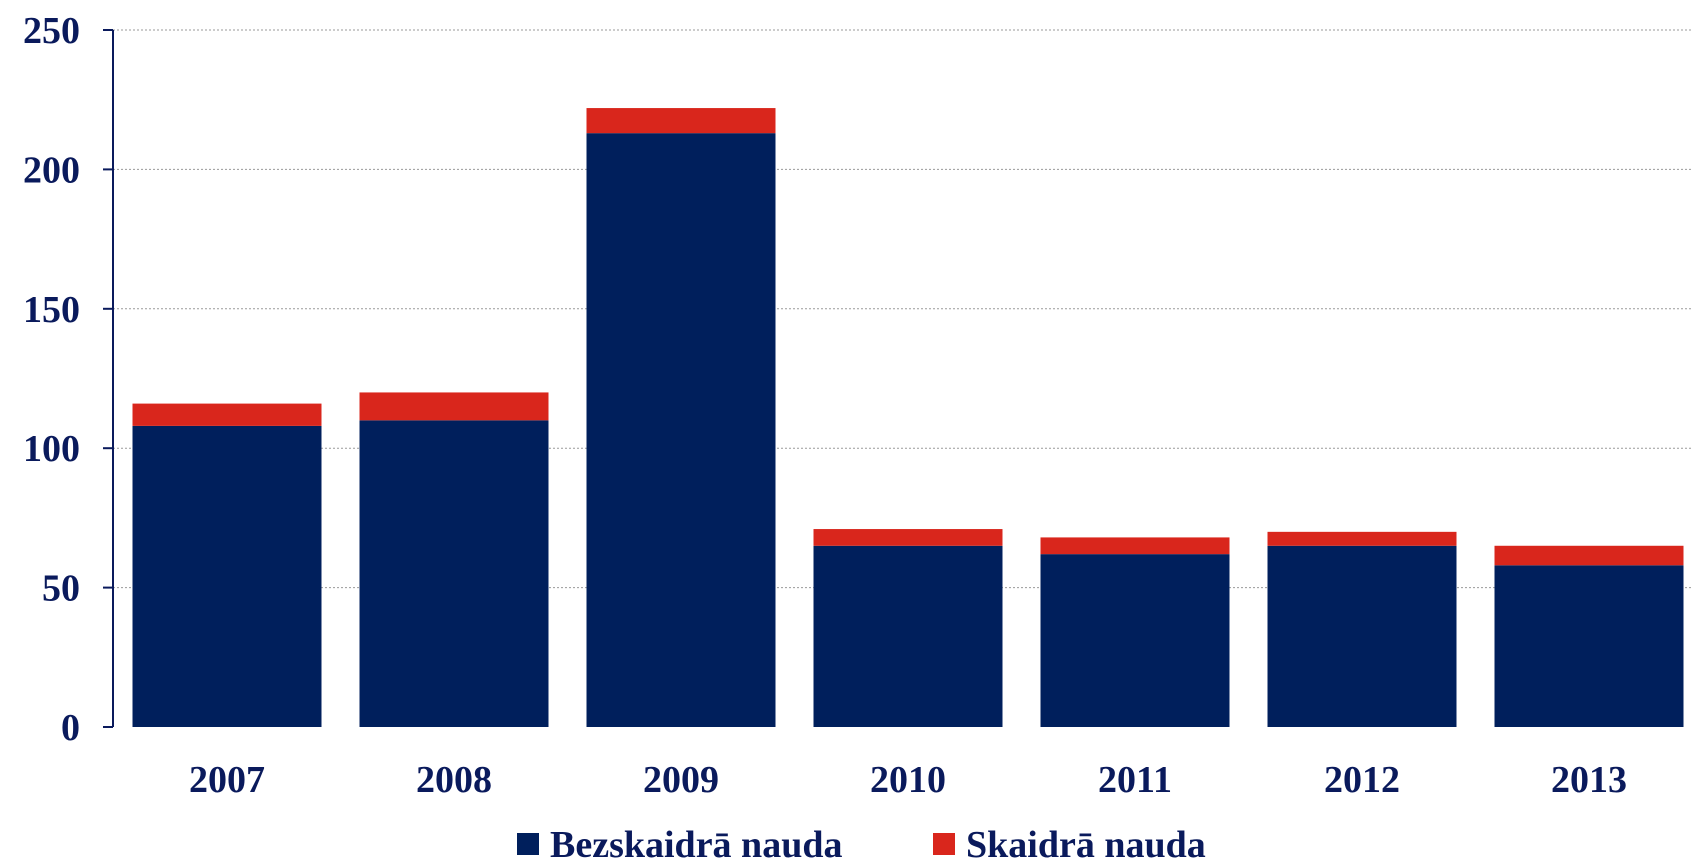  Describe the element at coordinates (1589, 780) in the screenshot. I see `x-tick-label: 2013` at that location.